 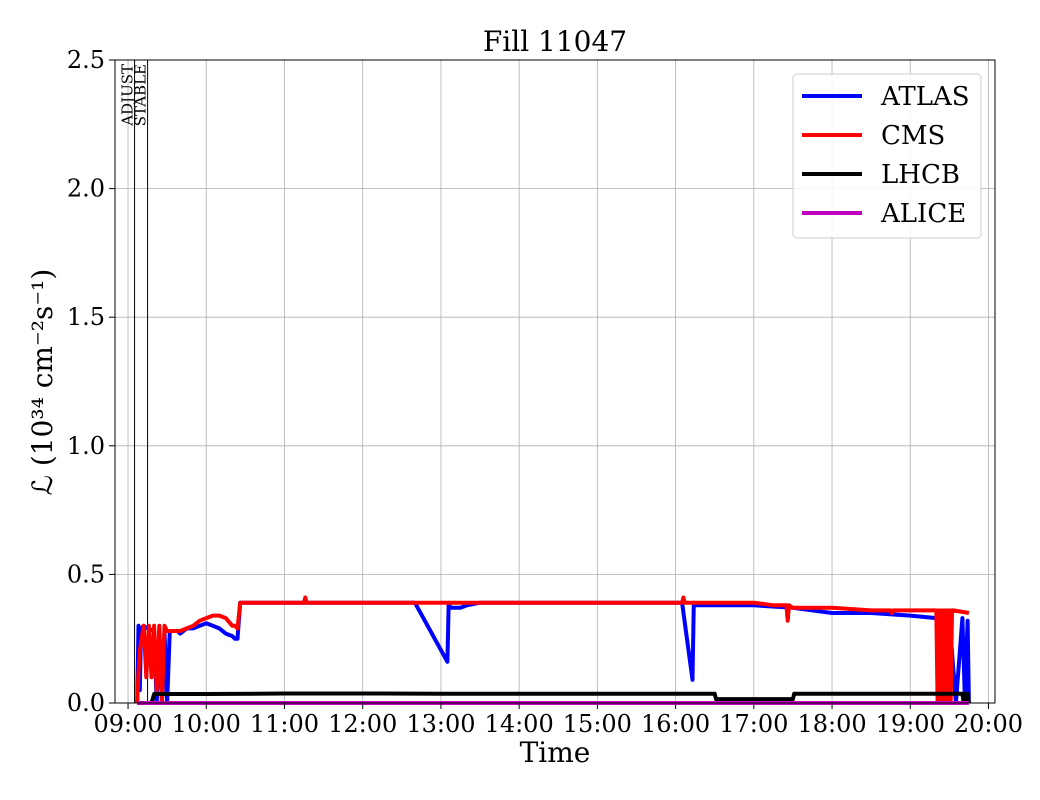 I want to click on legend-label-lhcb: LHCB, so click(x=920, y=175).